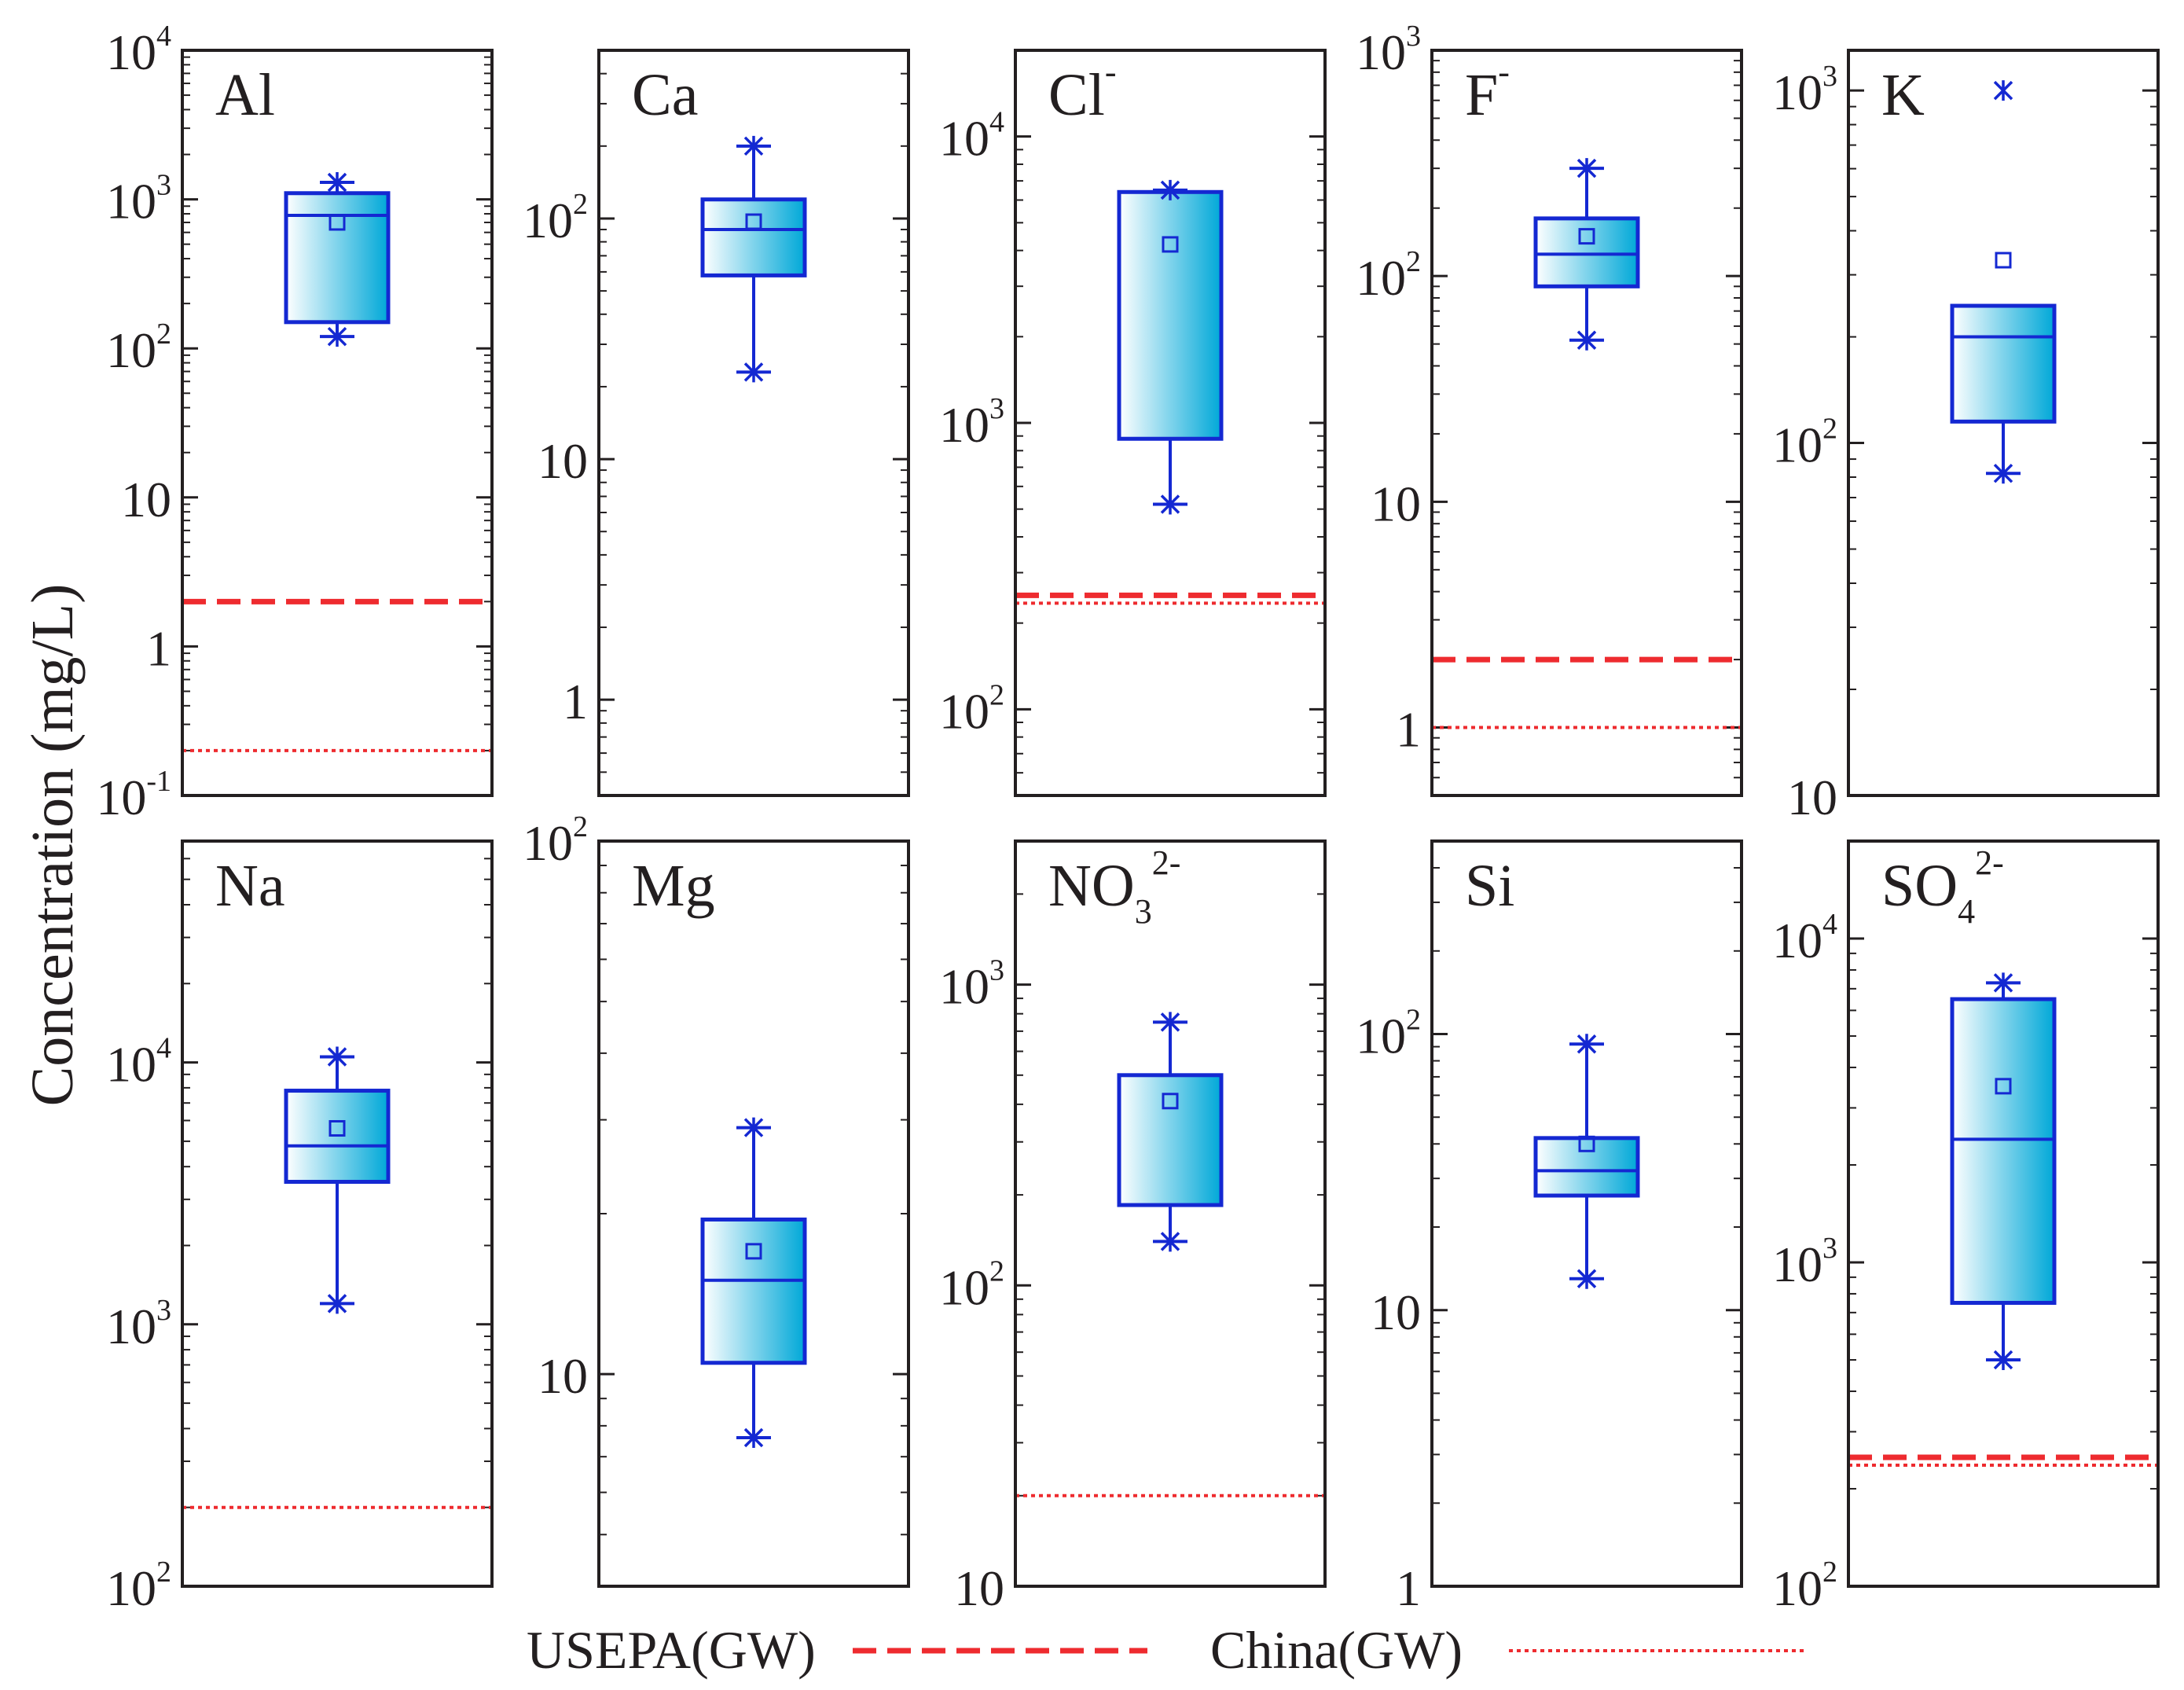 This screenshot has width=2184, height=1690. What do you see at coordinates (1336, 1650) in the screenshot?
I see `legend-china-label: China(GW)` at bounding box center [1336, 1650].